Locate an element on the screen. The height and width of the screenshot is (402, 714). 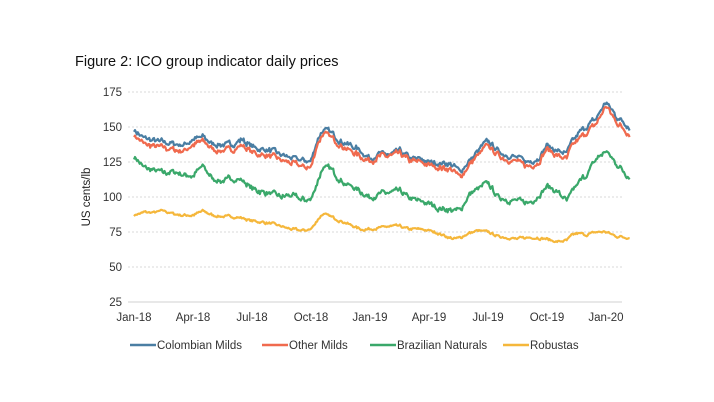
y-tick-label: 75 is located at coordinates (115, 233).